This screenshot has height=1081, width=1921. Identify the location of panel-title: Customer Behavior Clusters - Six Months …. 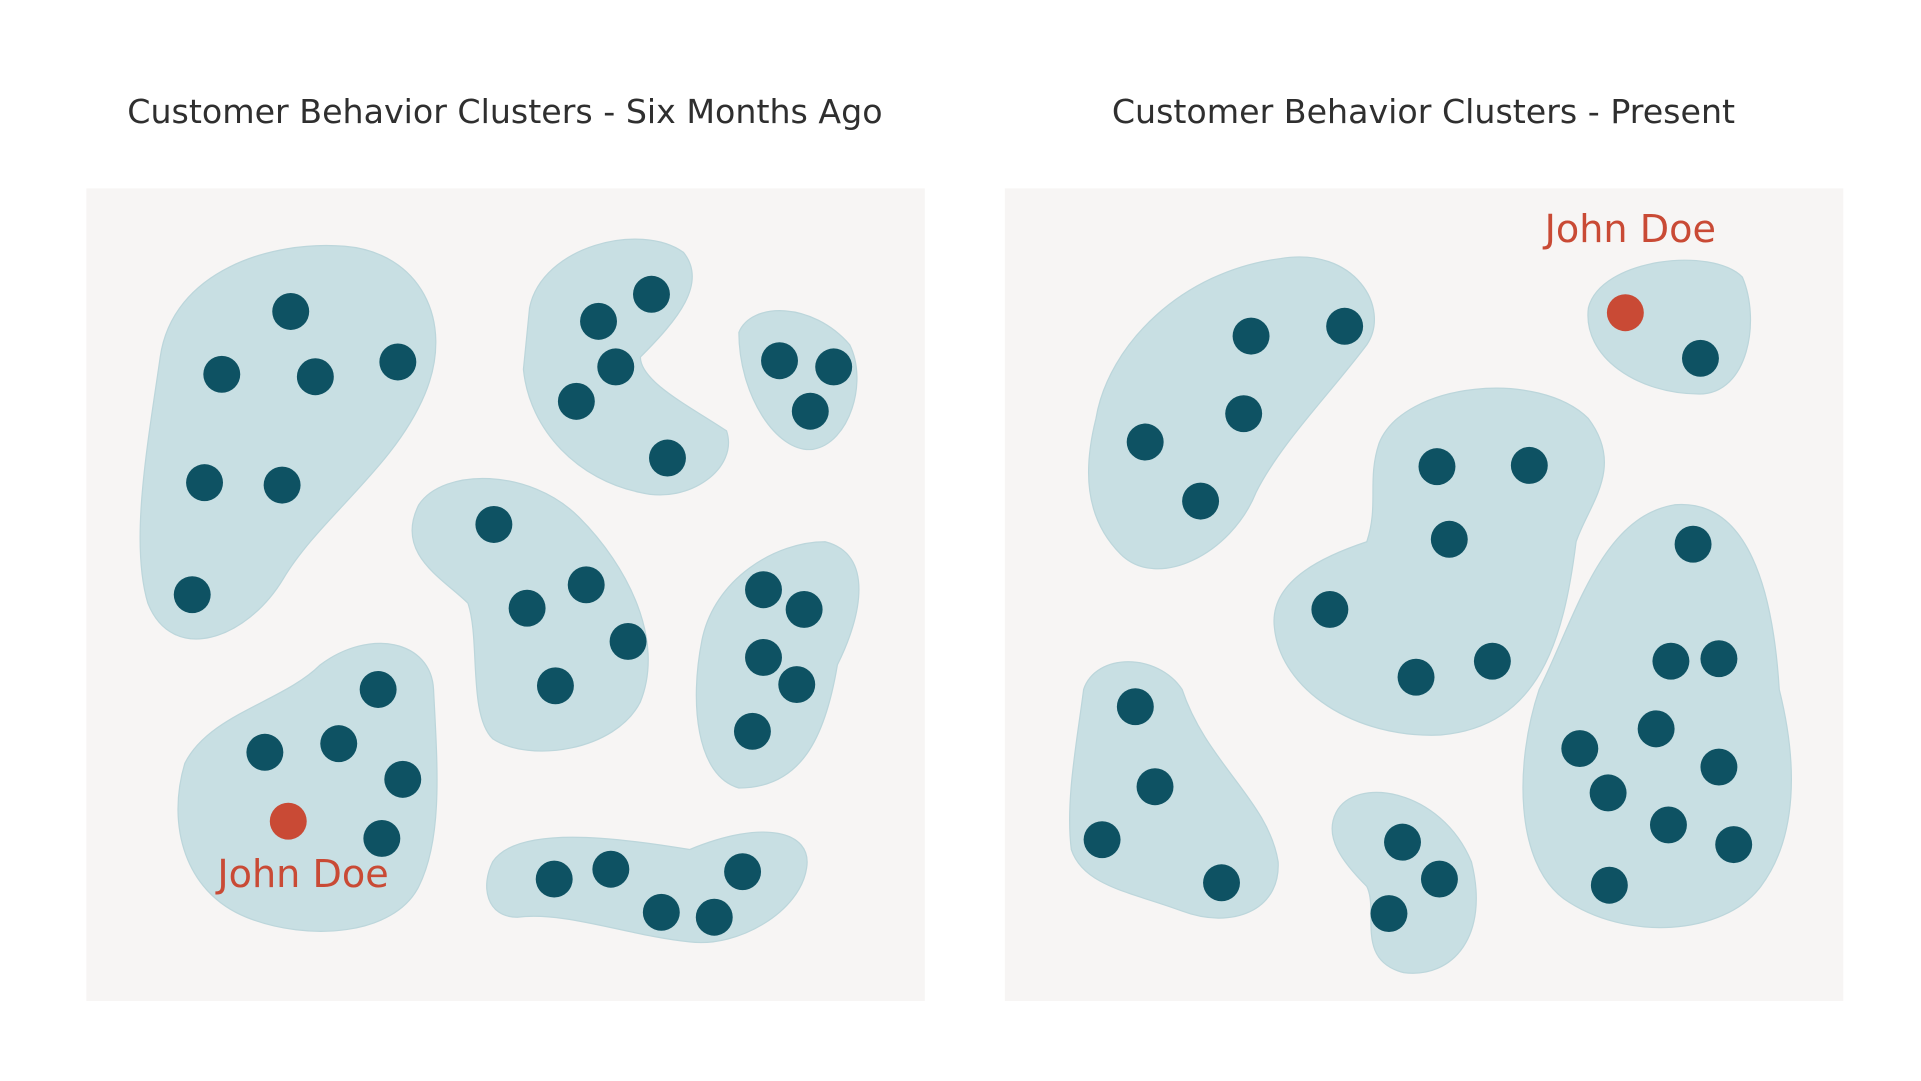
(504, 111).